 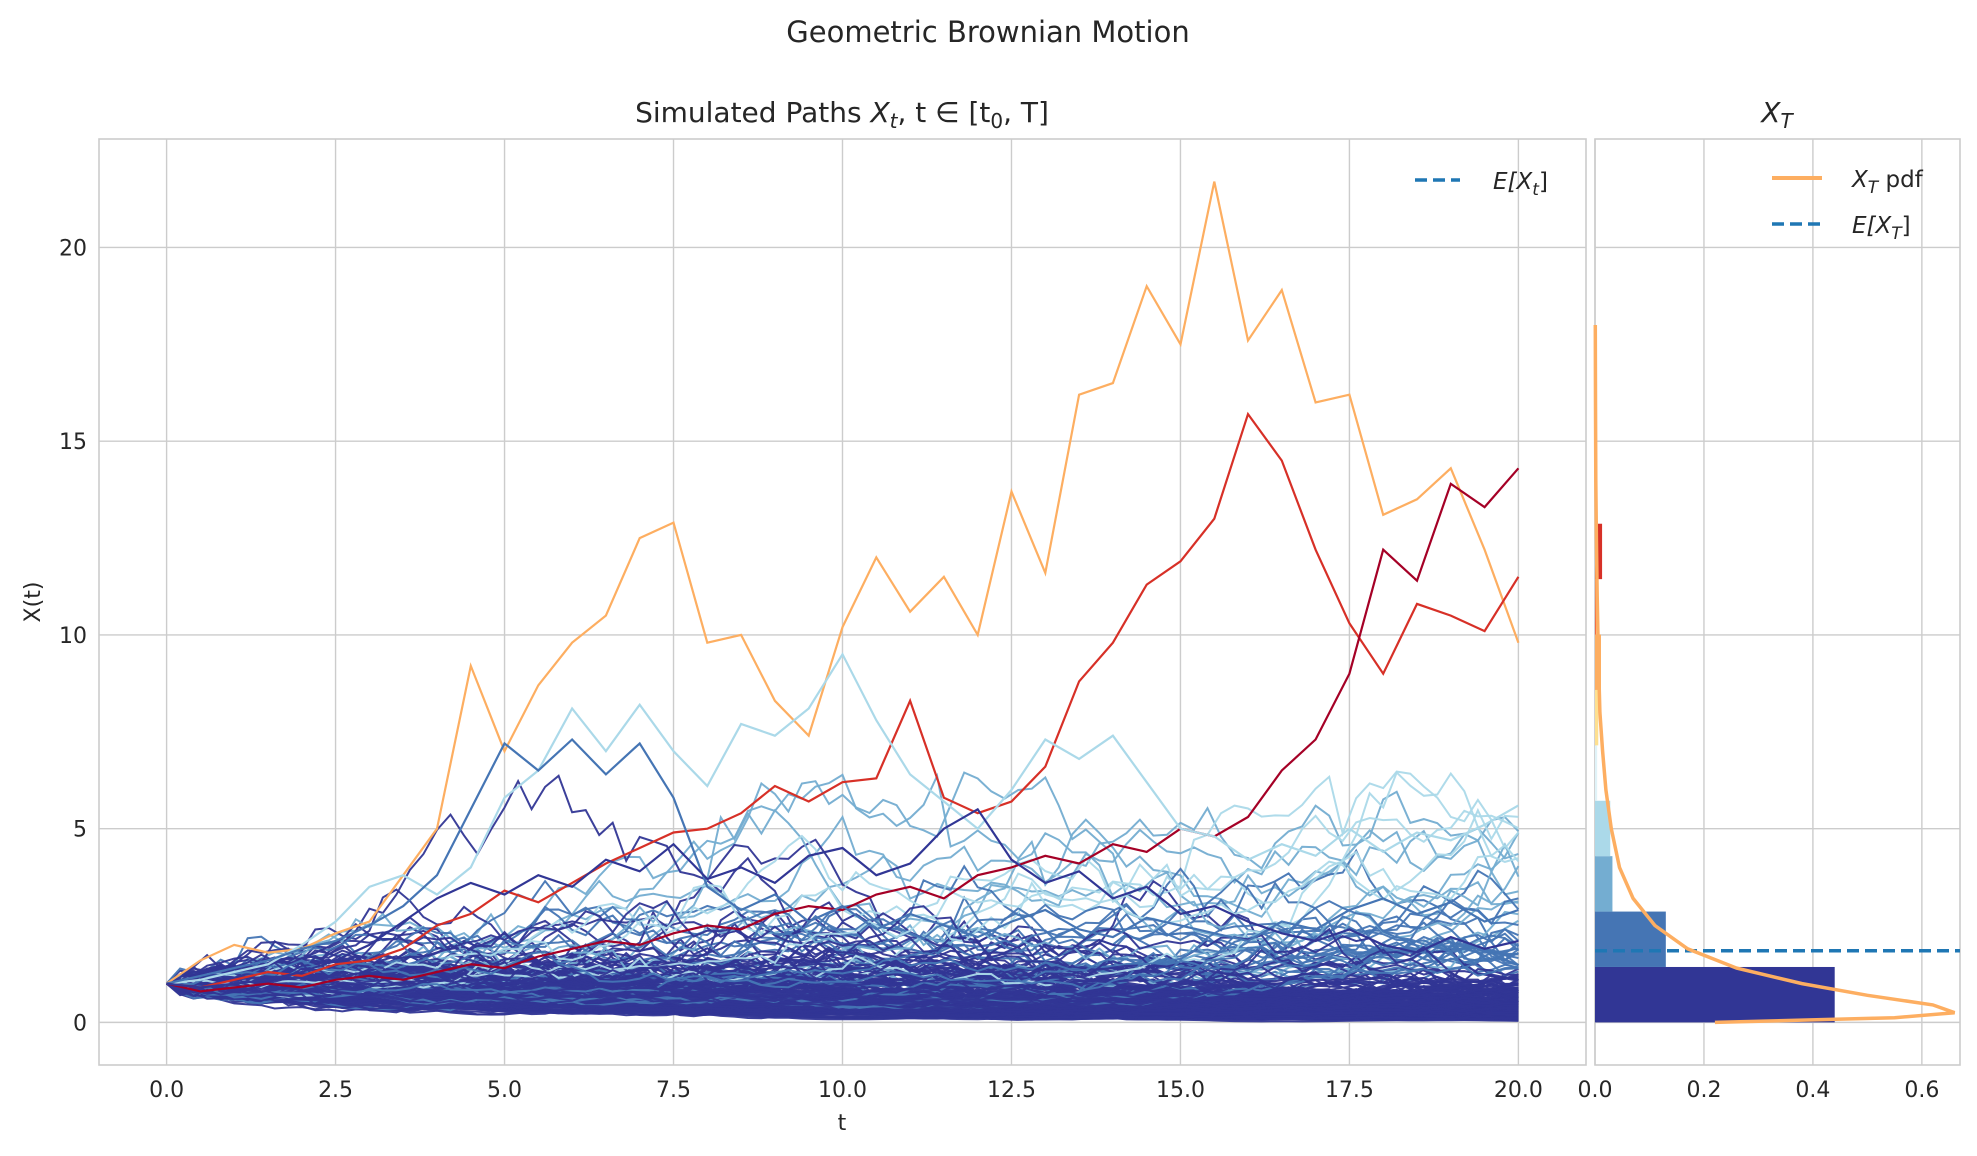 What do you see at coordinates (73, 636) in the screenshot?
I see `paths-ytick-label: 10` at bounding box center [73, 636].